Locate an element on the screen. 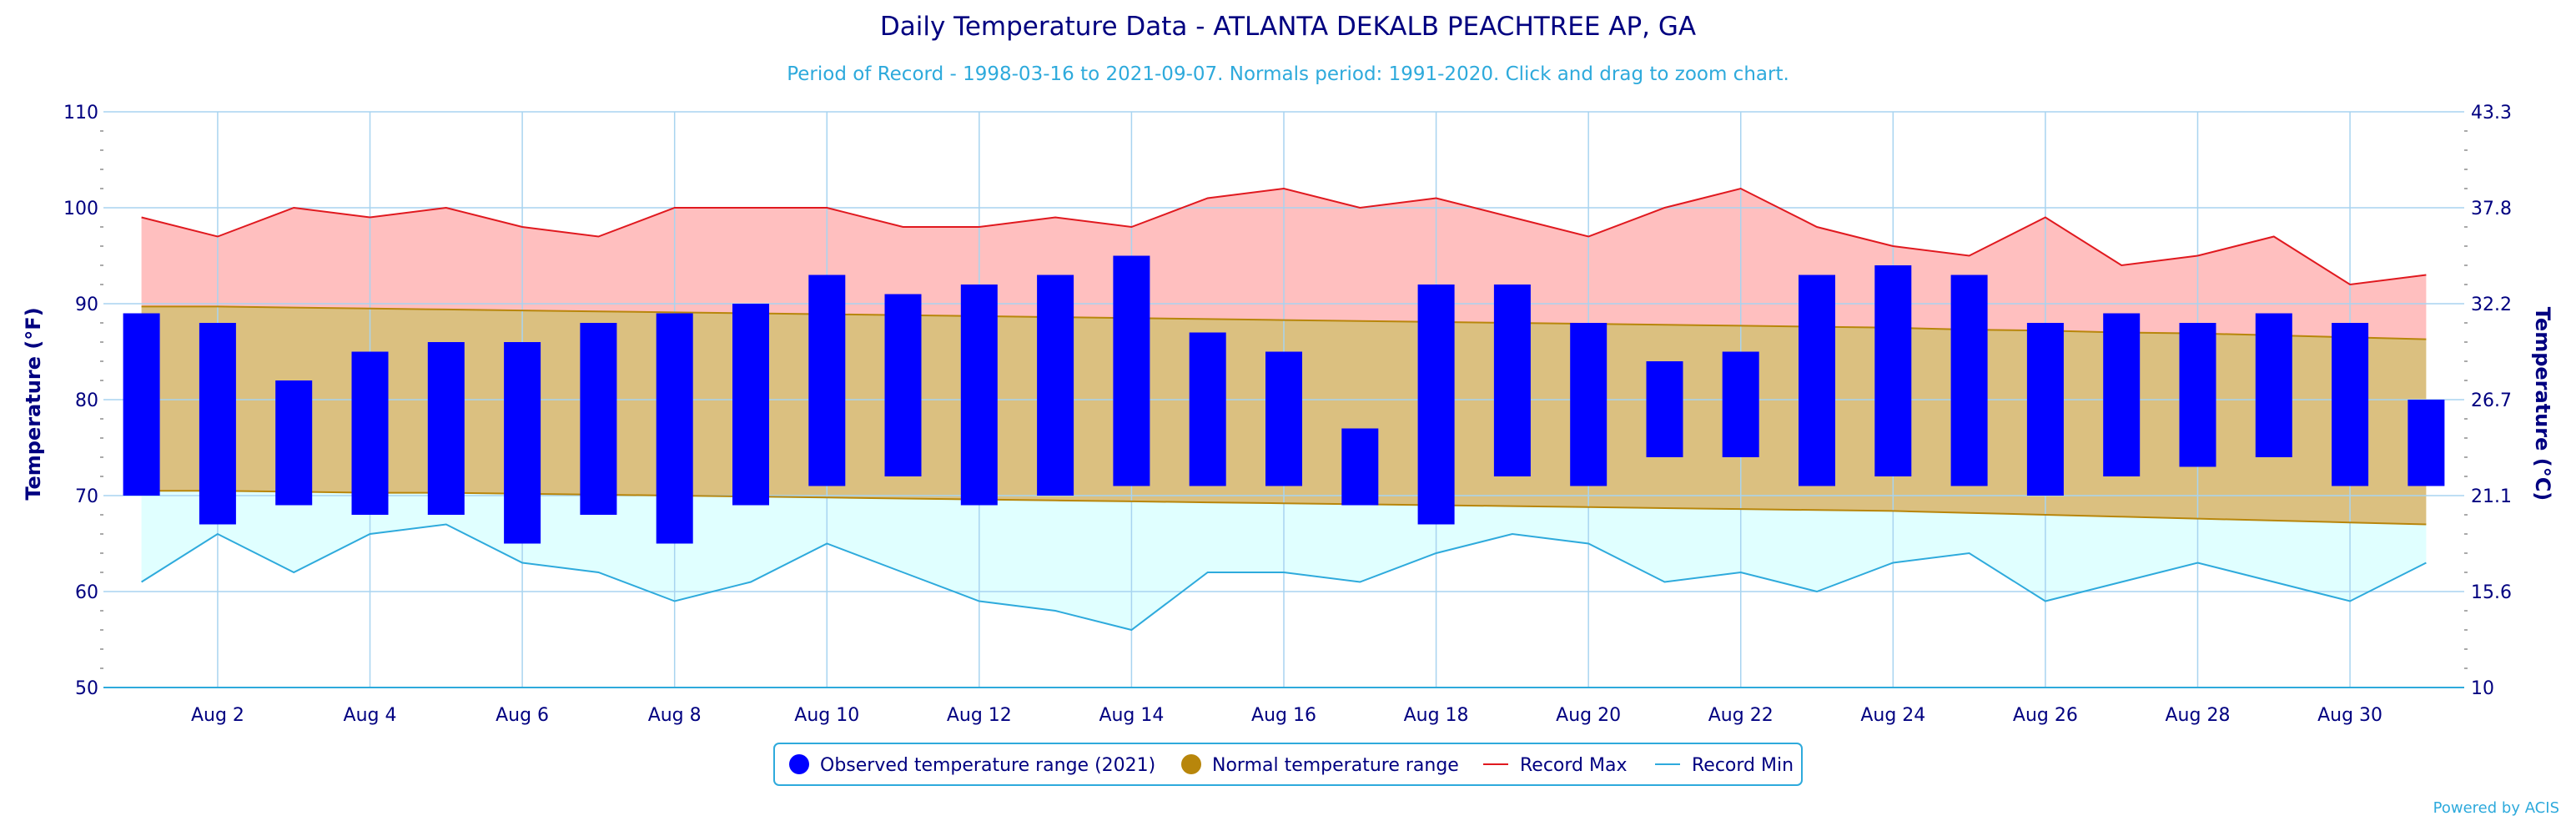 The height and width of the screenshot is (821, 2576). y-tick-label-left: 90 is located at coordinates (86, 305).